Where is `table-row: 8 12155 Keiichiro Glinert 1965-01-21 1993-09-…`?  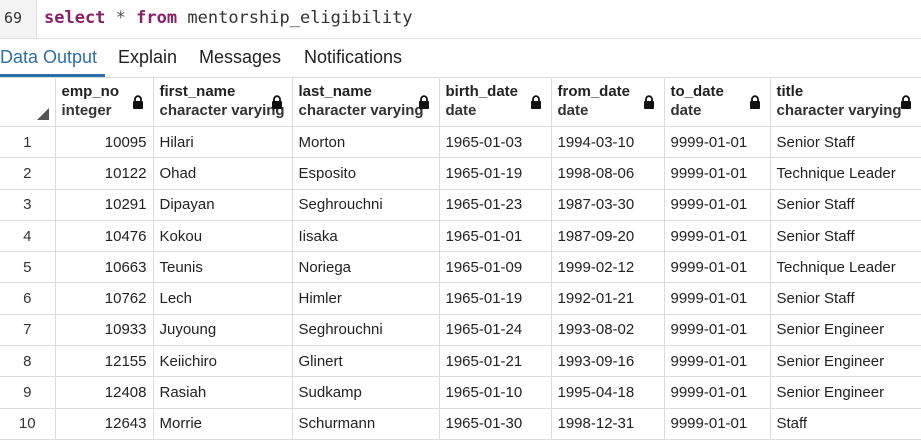
table-row: 8 12155 Keiichiro Glinert 1965-01-21 1993-09-… is located at coordinates (460, 361).